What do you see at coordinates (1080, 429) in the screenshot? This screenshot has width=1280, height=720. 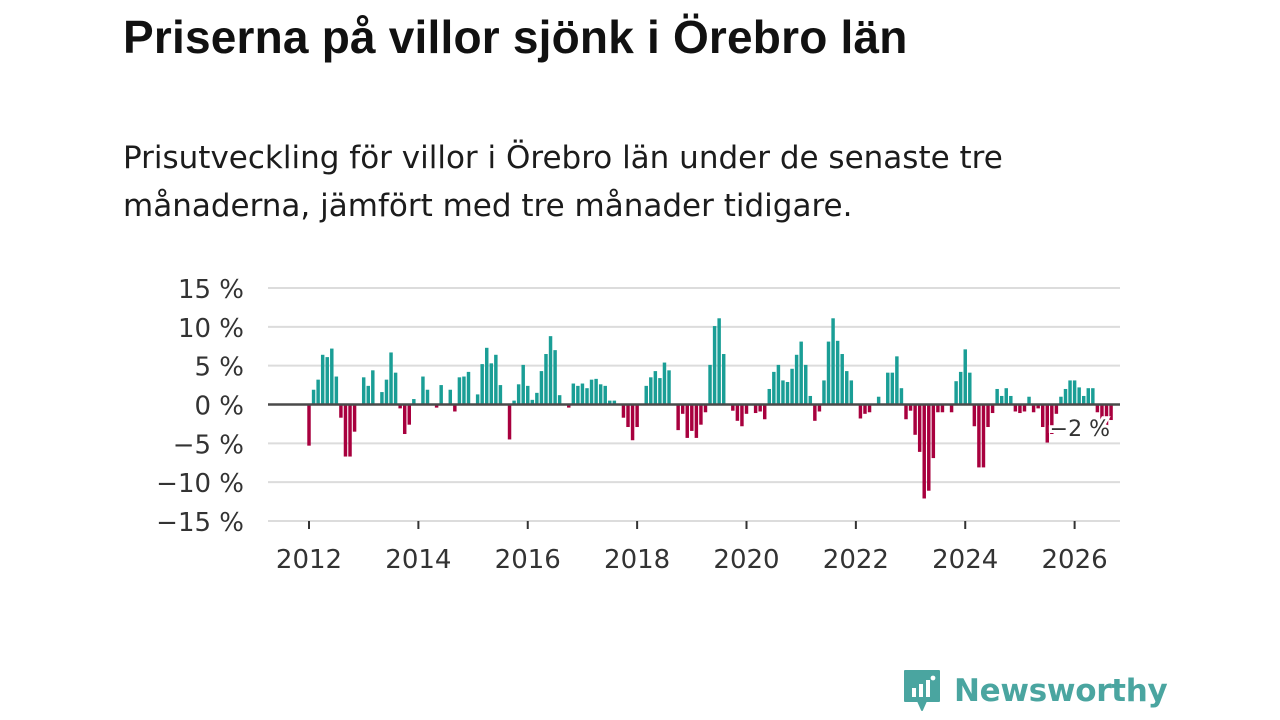 I see `last-value-label: −2 %` at bounding box center [1080, 429].